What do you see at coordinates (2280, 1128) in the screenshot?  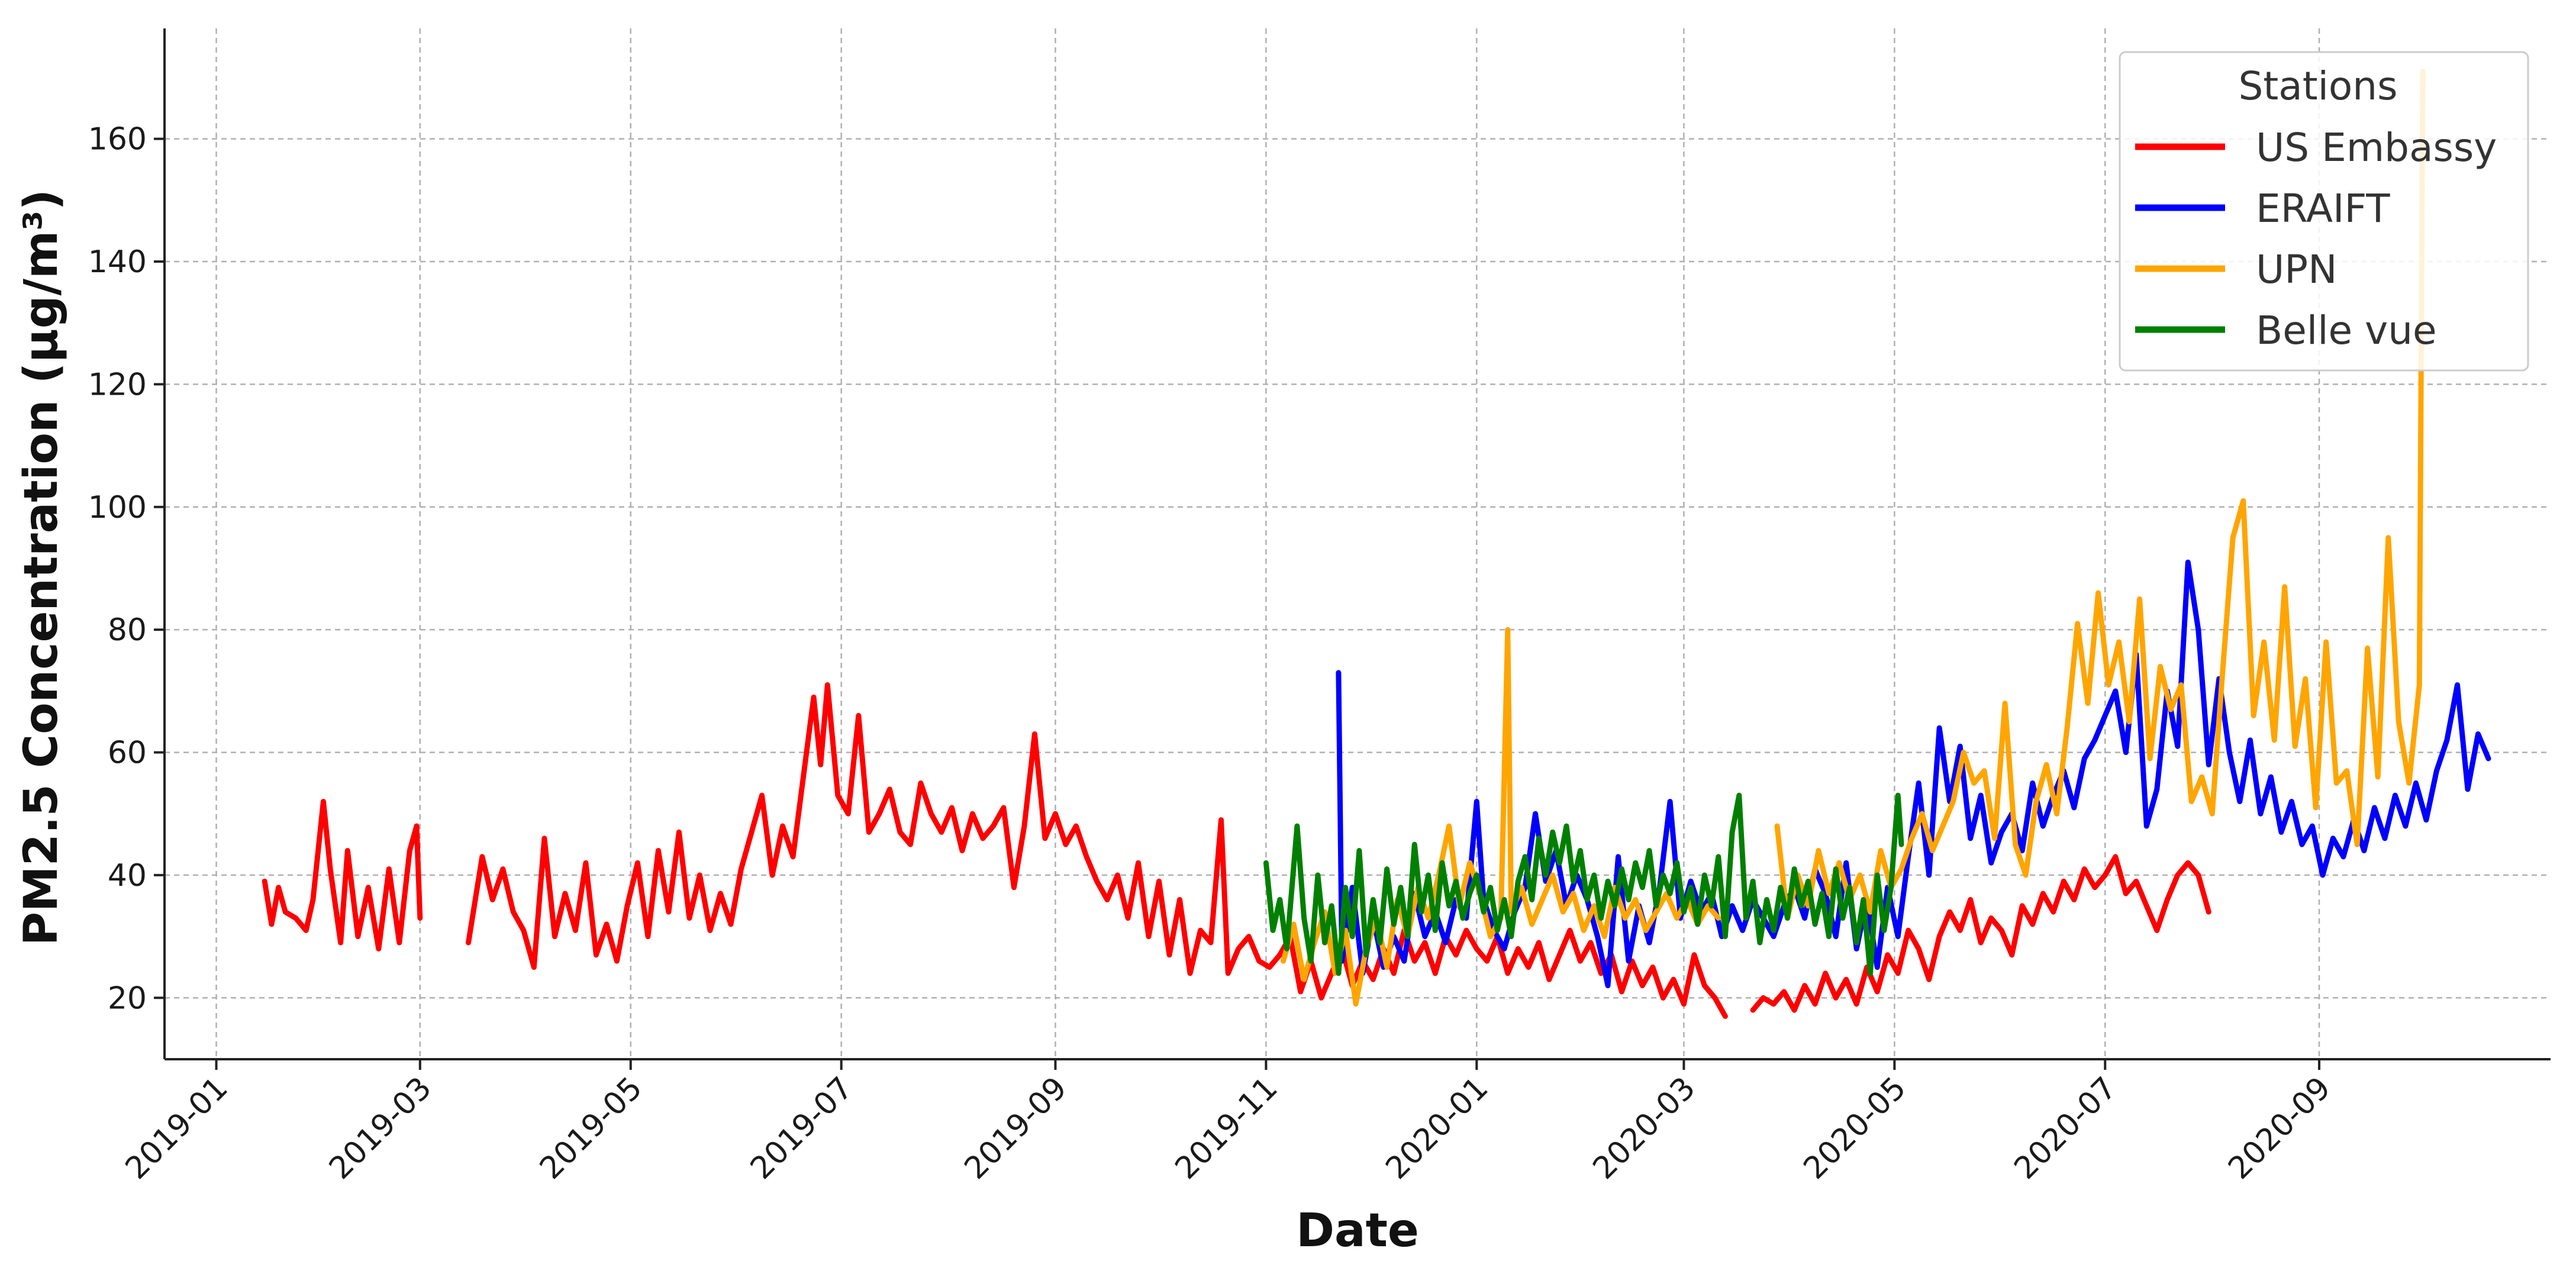 I see `x-tick-label: 2020-09` at bounding box center [2280, 1128].